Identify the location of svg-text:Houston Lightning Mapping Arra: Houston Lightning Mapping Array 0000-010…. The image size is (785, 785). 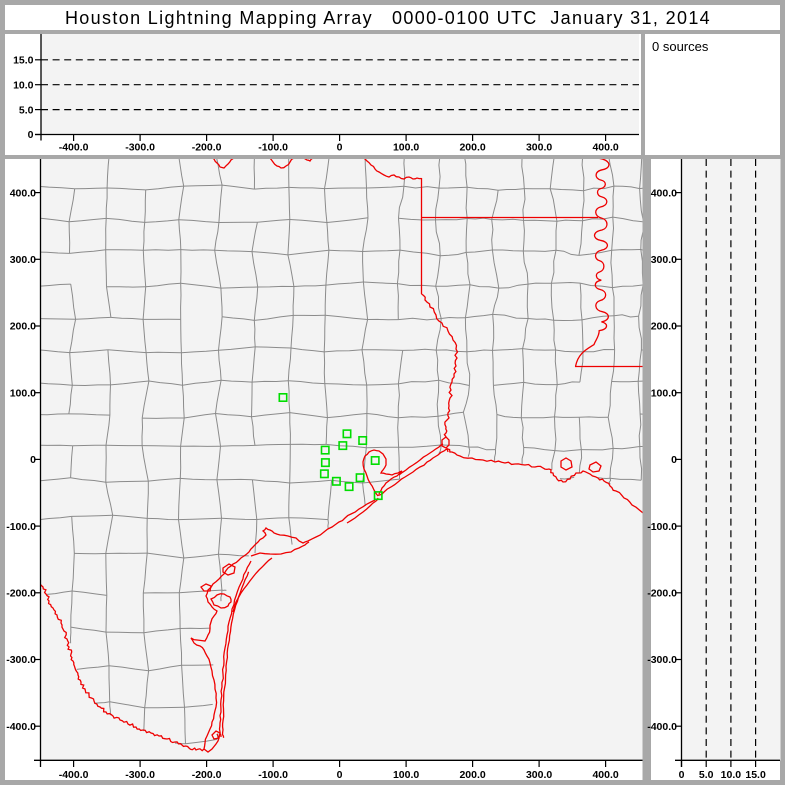
(388, 18).